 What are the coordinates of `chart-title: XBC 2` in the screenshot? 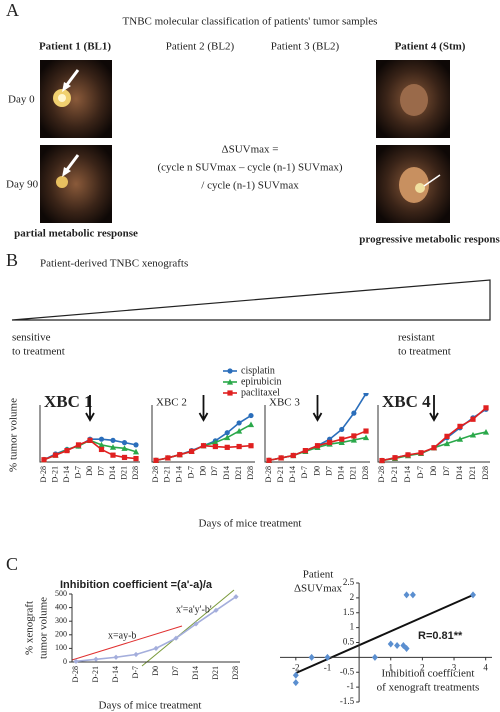 It's located at (171, 403).